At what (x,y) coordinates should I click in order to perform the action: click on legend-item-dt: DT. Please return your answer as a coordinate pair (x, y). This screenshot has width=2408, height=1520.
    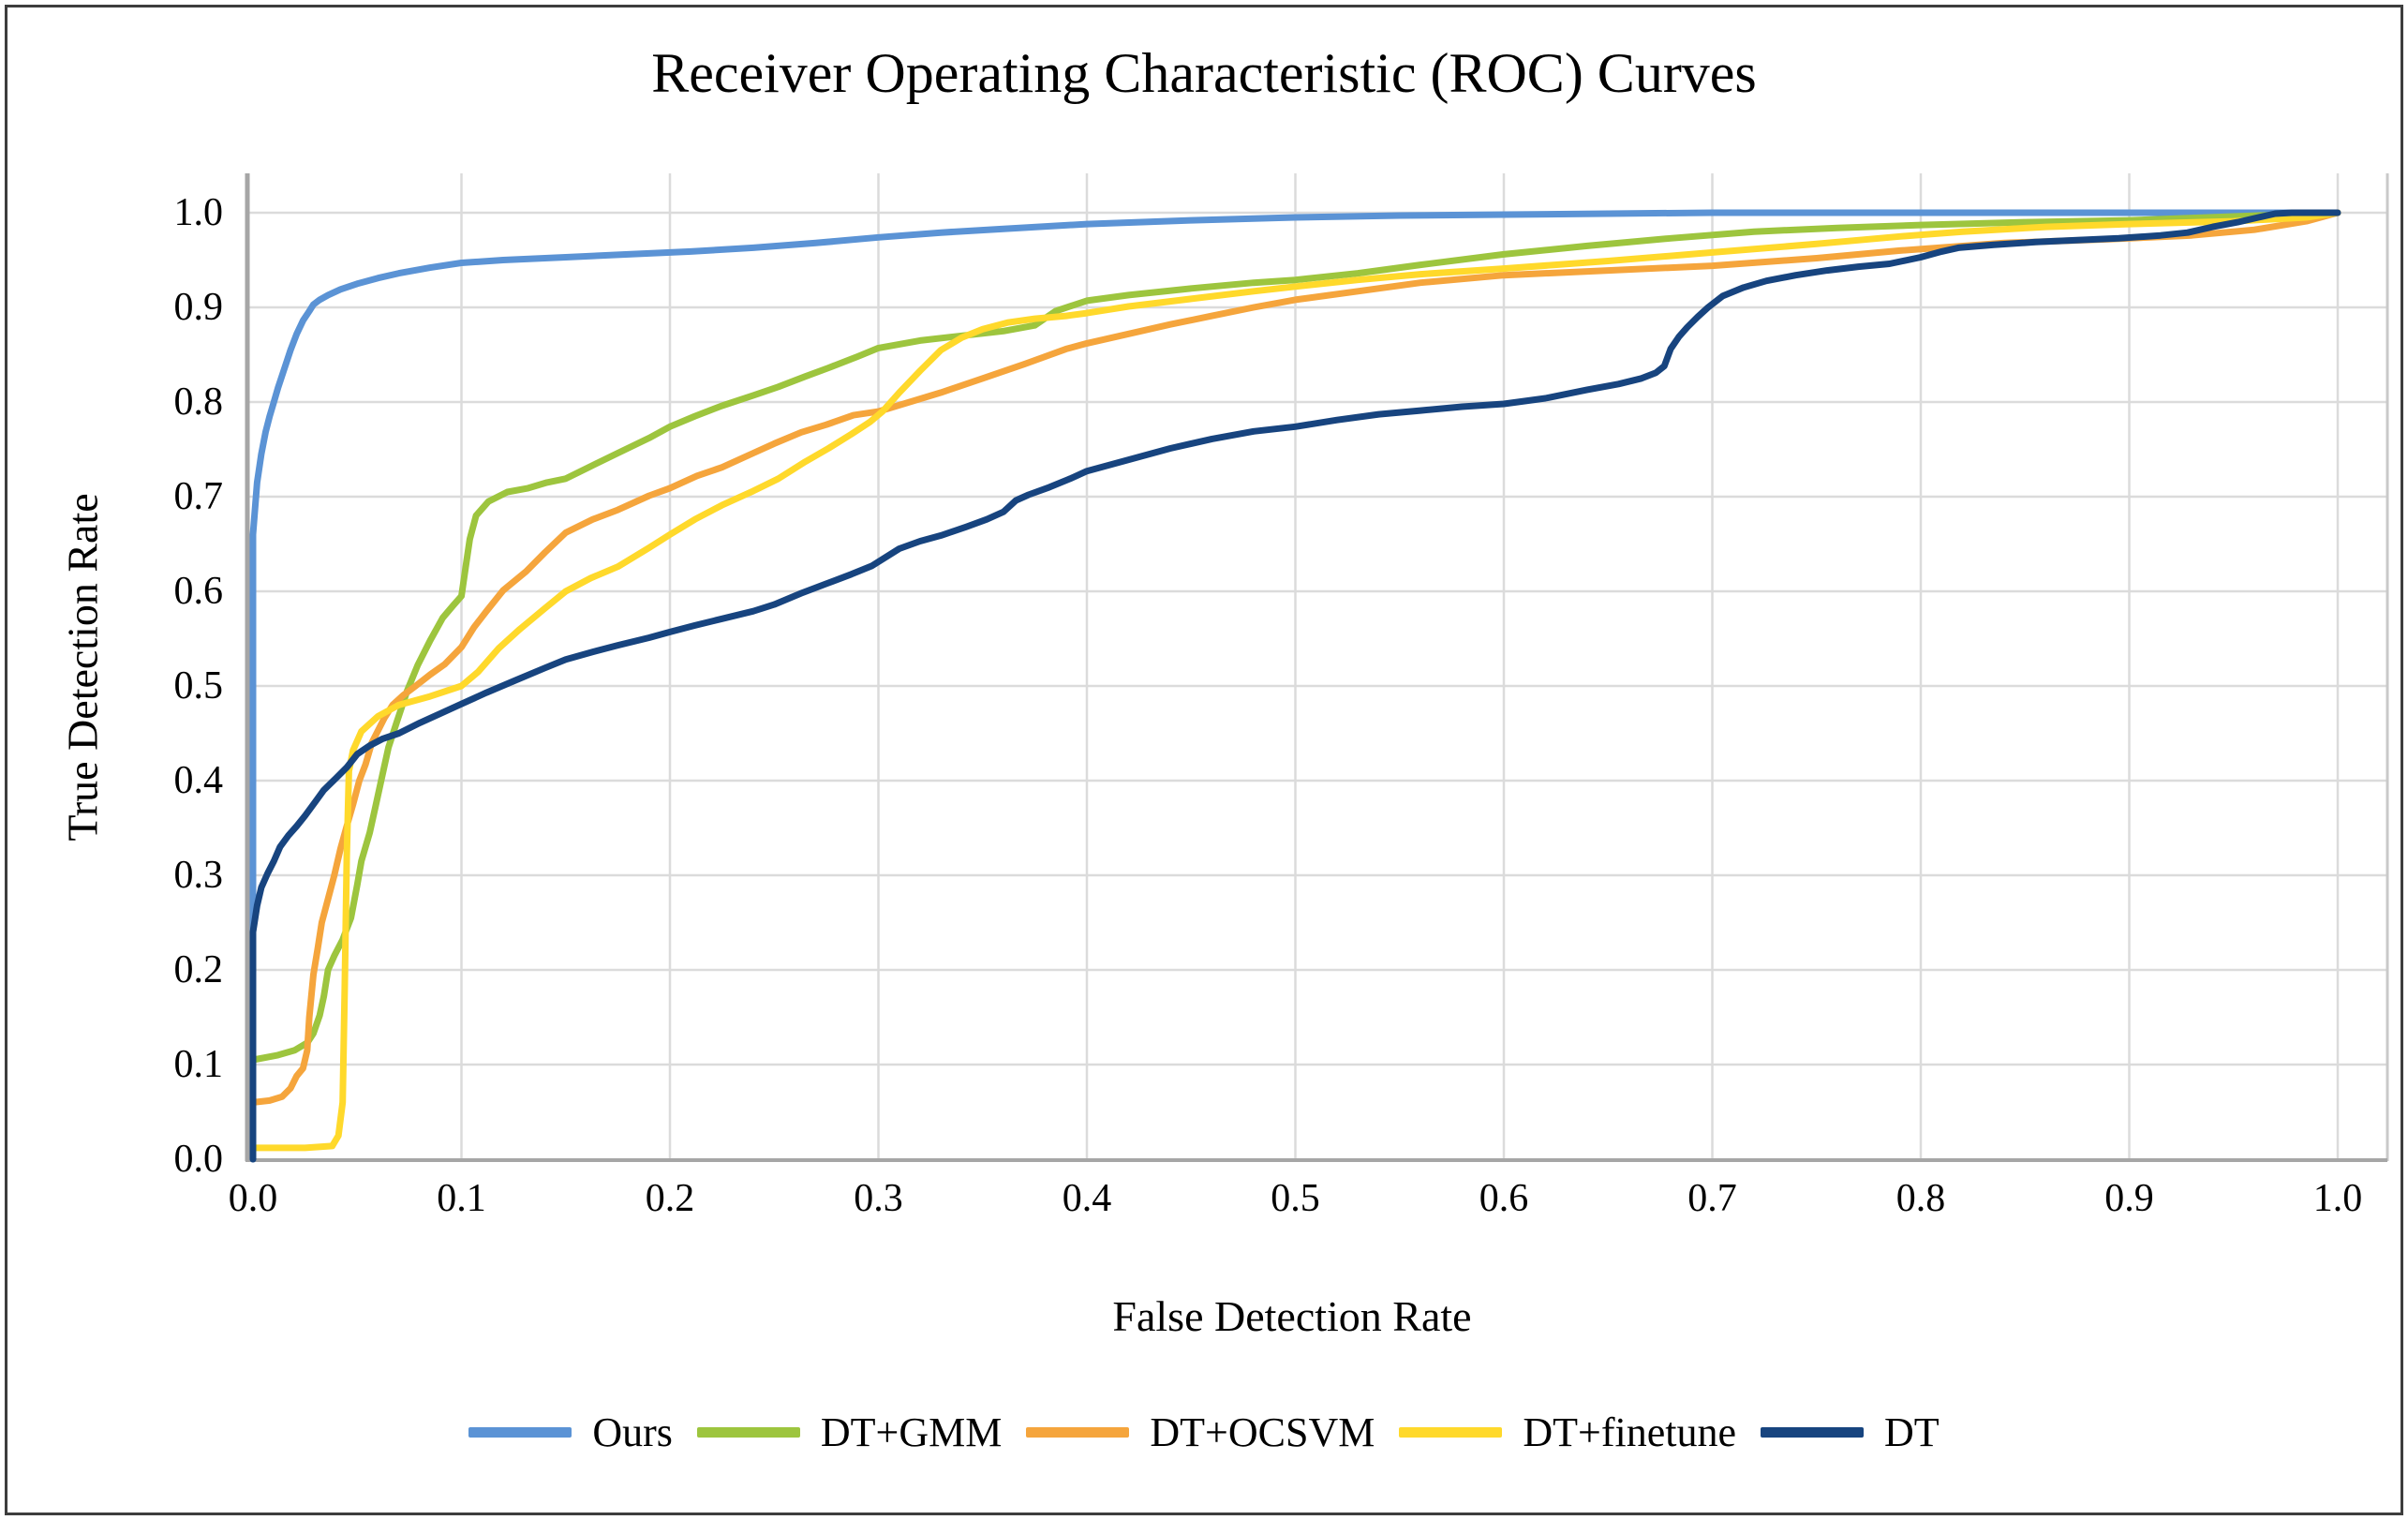
    Looking at the image, I should click on (1851, 1432).